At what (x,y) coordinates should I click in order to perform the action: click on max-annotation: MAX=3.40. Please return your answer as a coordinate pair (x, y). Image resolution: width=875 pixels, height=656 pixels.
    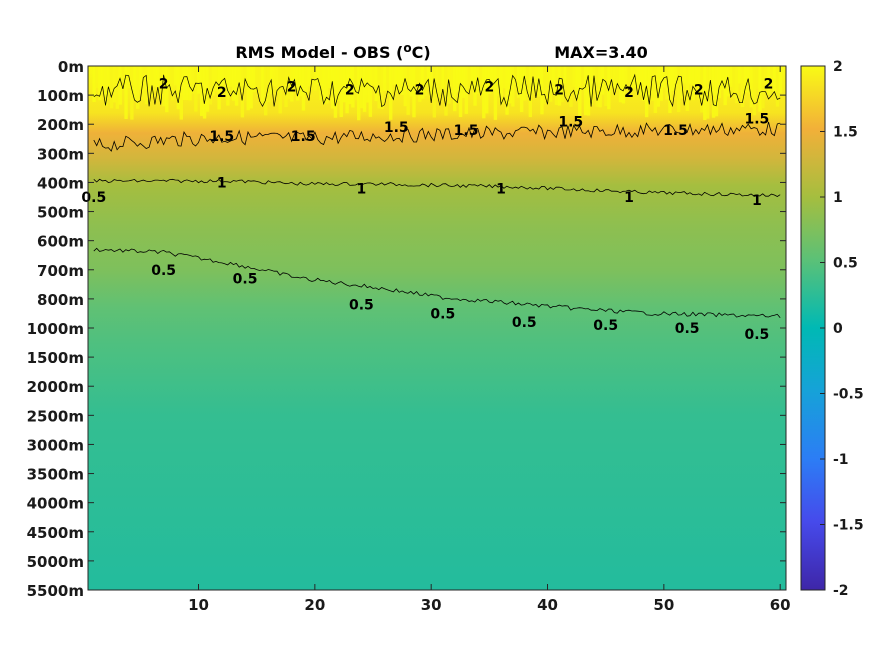
    Looking at the image, I should click on (601, 52).